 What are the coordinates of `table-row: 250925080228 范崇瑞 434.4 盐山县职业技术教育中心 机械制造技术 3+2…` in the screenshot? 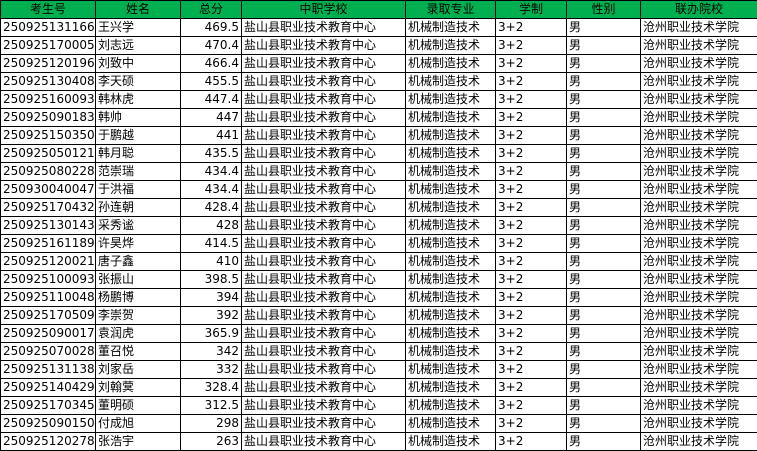 It's located at (378, 171).